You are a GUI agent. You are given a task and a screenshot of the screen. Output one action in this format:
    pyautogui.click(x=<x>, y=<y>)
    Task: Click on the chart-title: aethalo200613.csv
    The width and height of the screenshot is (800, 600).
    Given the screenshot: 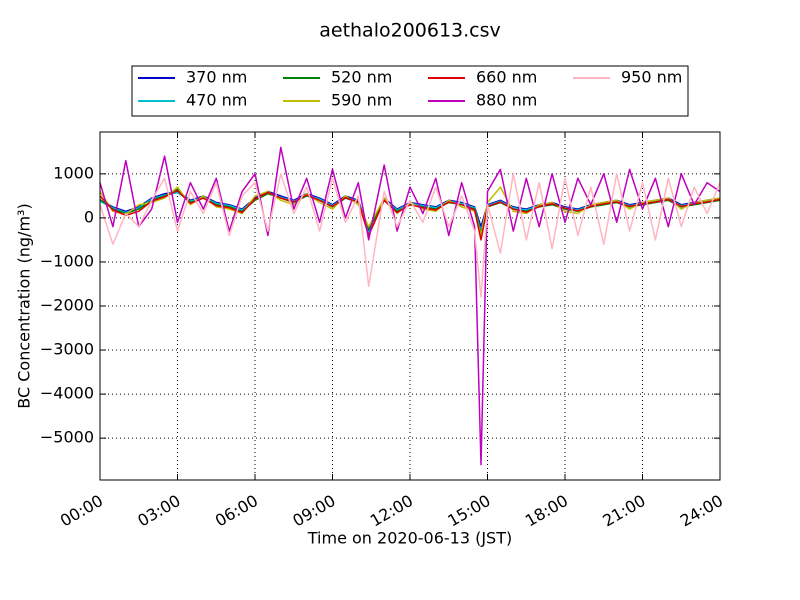 What is the action you would take?
    pyautogui.click(x=410, y=31)
    